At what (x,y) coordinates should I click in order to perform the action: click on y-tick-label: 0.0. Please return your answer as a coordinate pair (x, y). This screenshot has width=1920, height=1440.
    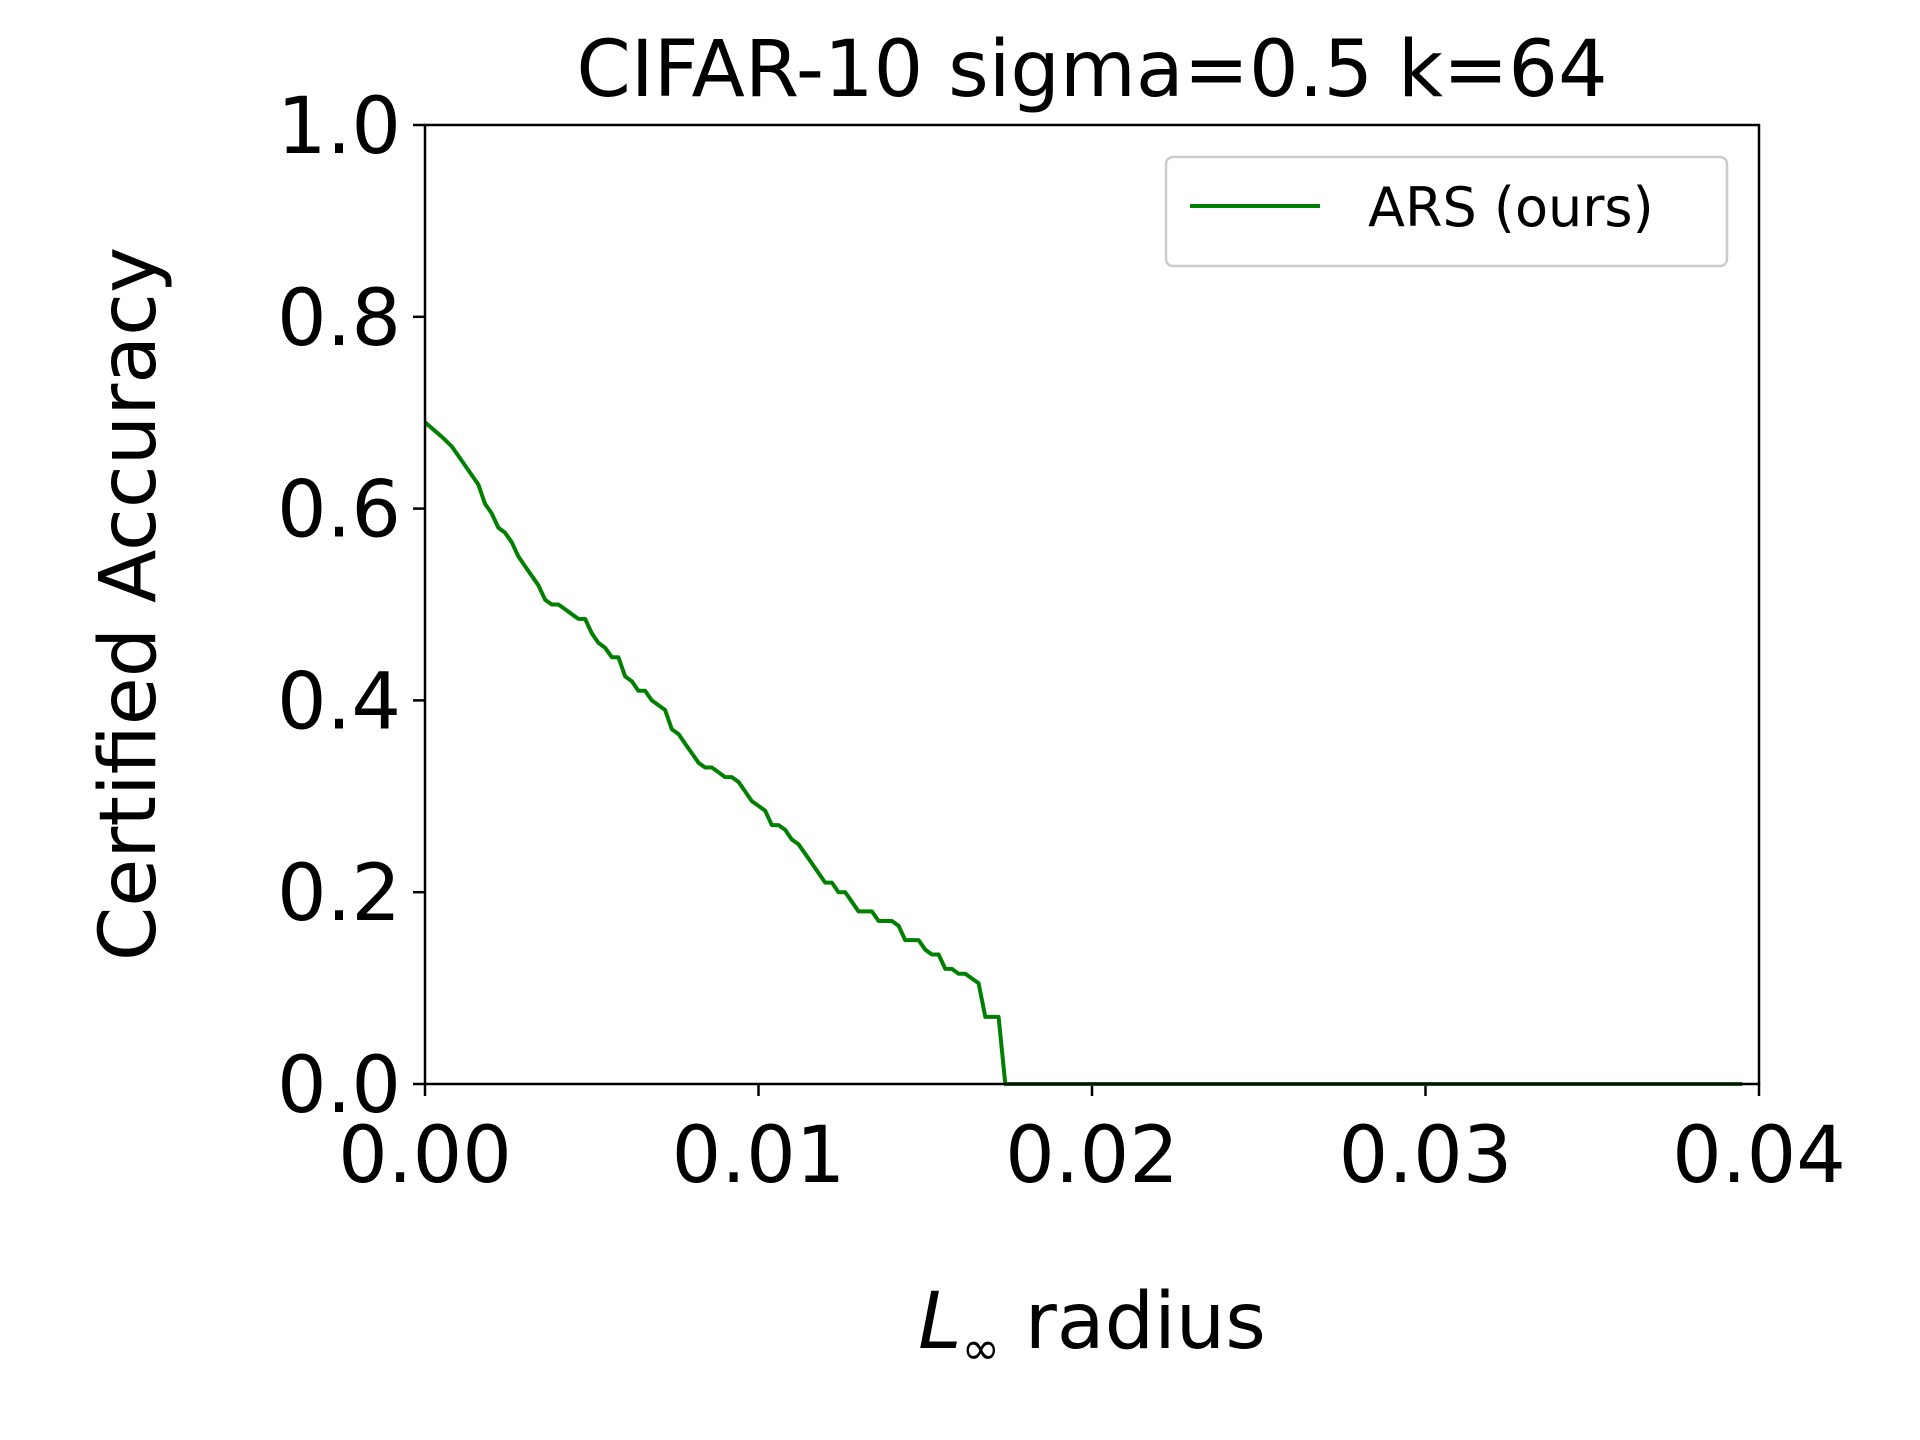
    Looking at the image, I should click on (339, 1086).